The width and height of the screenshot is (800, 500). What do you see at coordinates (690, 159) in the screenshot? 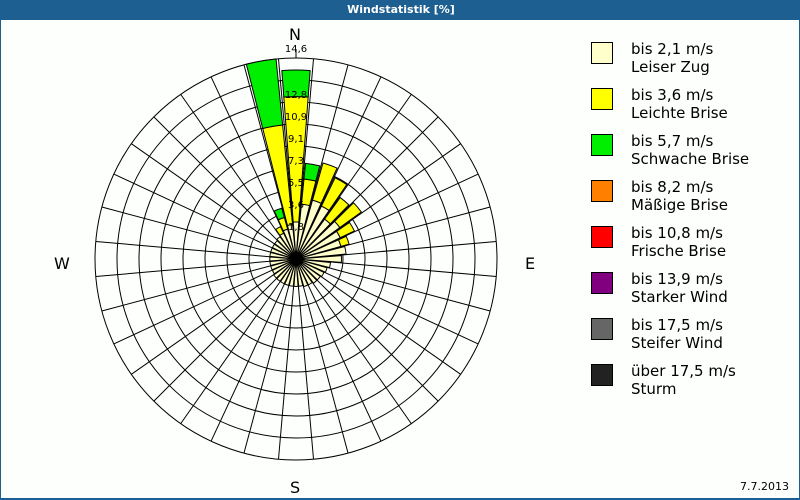
I see `legend-label: Schwache Brise` at bounding box center [690, 159].